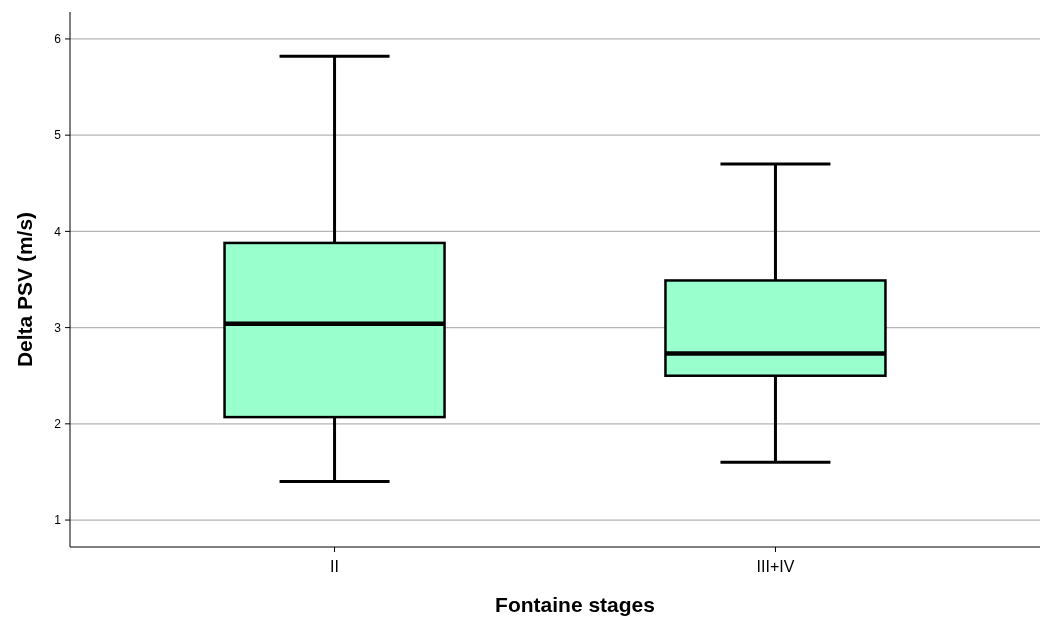 This screenshot has width=1040, height=617. I want to click on x-tick-label: III+IV, so click(775, 566).